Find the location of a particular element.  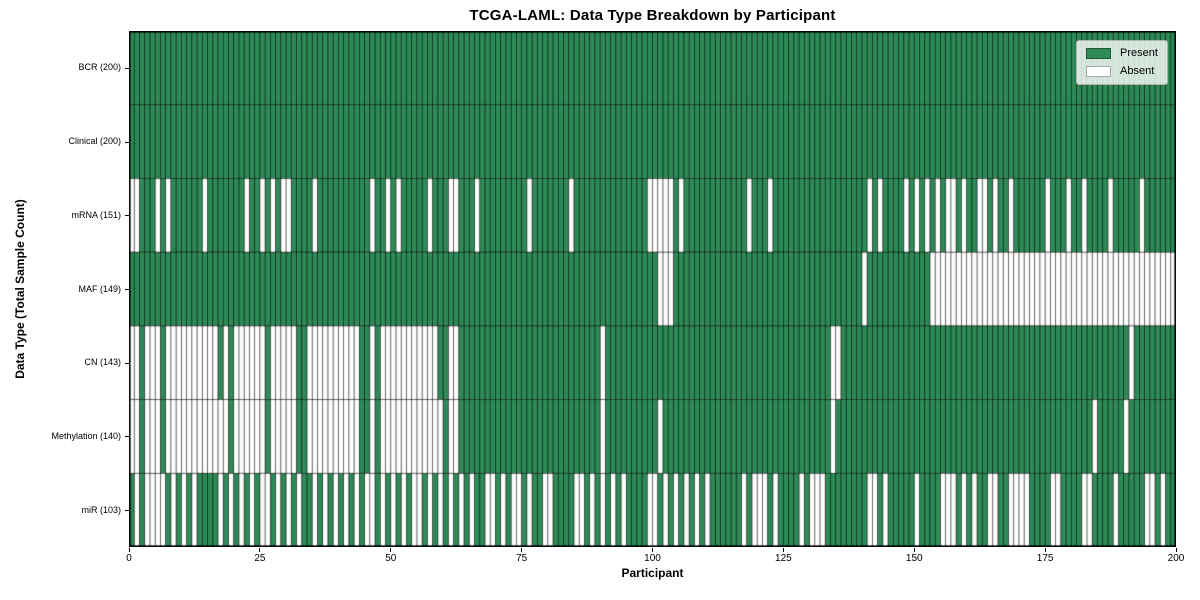

x-tick-label: 175 is located at coordinates (1045, 558).